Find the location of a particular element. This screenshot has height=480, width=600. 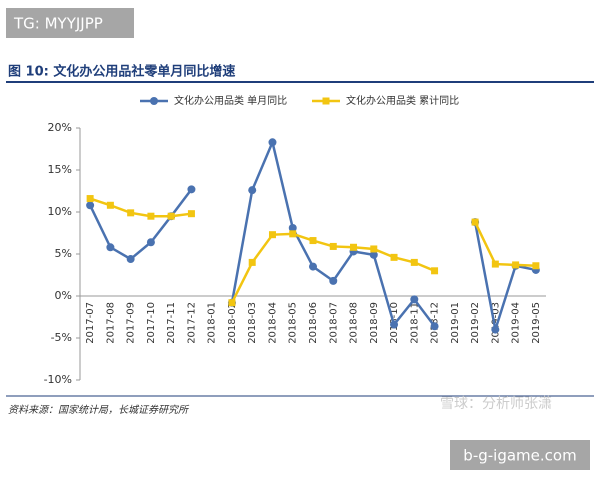

x-tick-label: 2018-07 is located at coordinates (333, 323).